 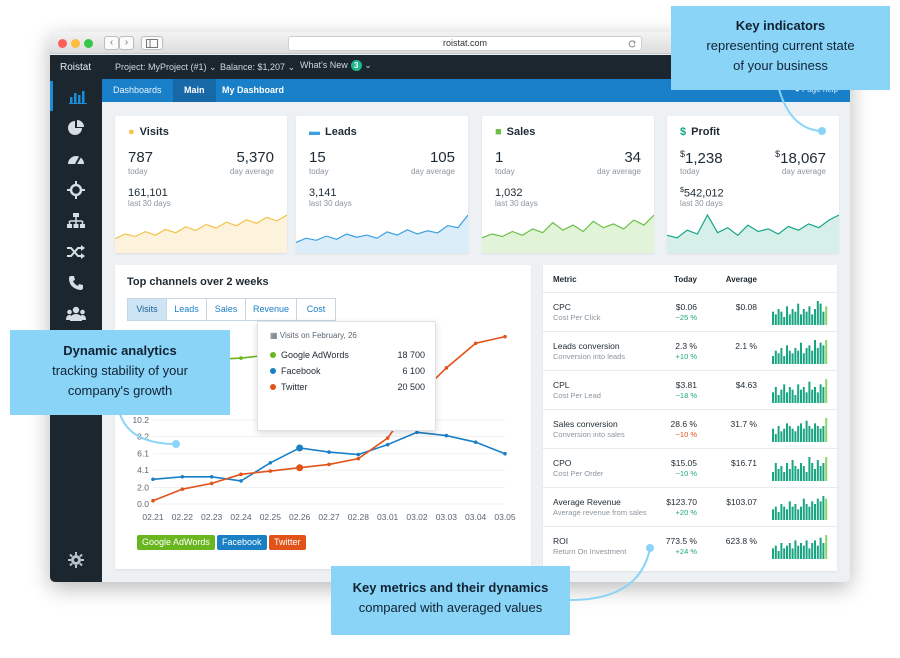 What do you see at coordinates (76, 67) in the screenshot?
I see `app-logo: Roistat` at bounding box center [76, 67].